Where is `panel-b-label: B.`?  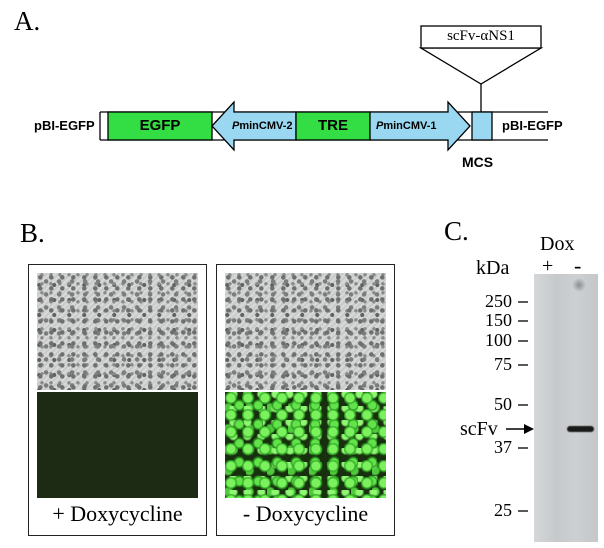 panel-b-label: B. is located at coordinates (32, 233).